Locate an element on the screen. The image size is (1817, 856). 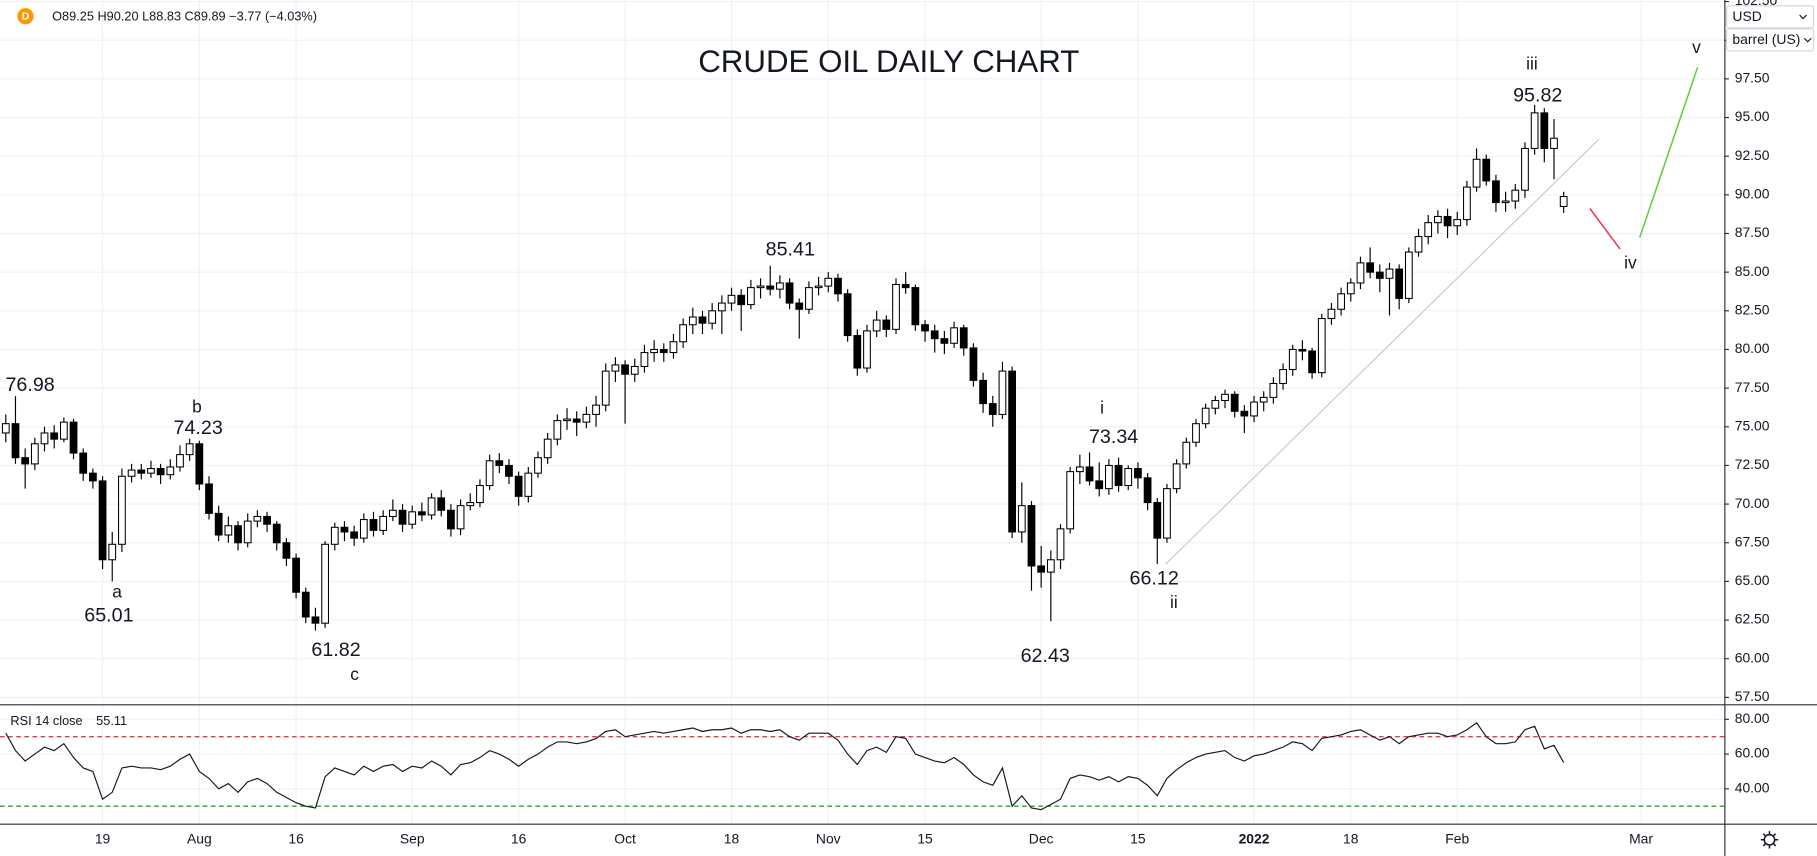
rsi-line is located at coordinates (785, 766).